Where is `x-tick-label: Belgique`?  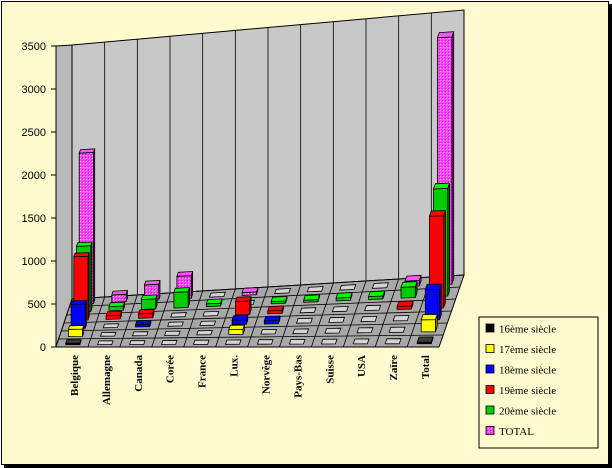
x-tick-label: Belgique is located at coordinates (75, 375).